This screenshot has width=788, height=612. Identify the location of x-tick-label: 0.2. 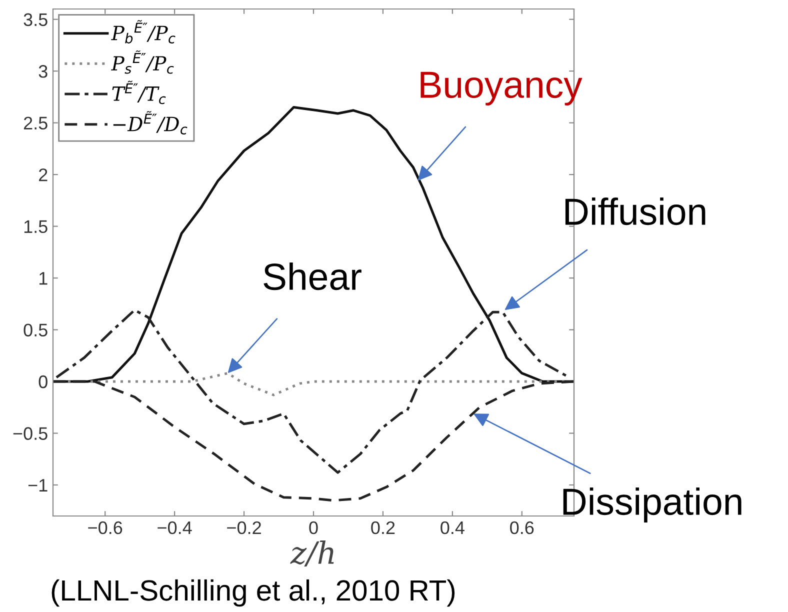
(383, 527).